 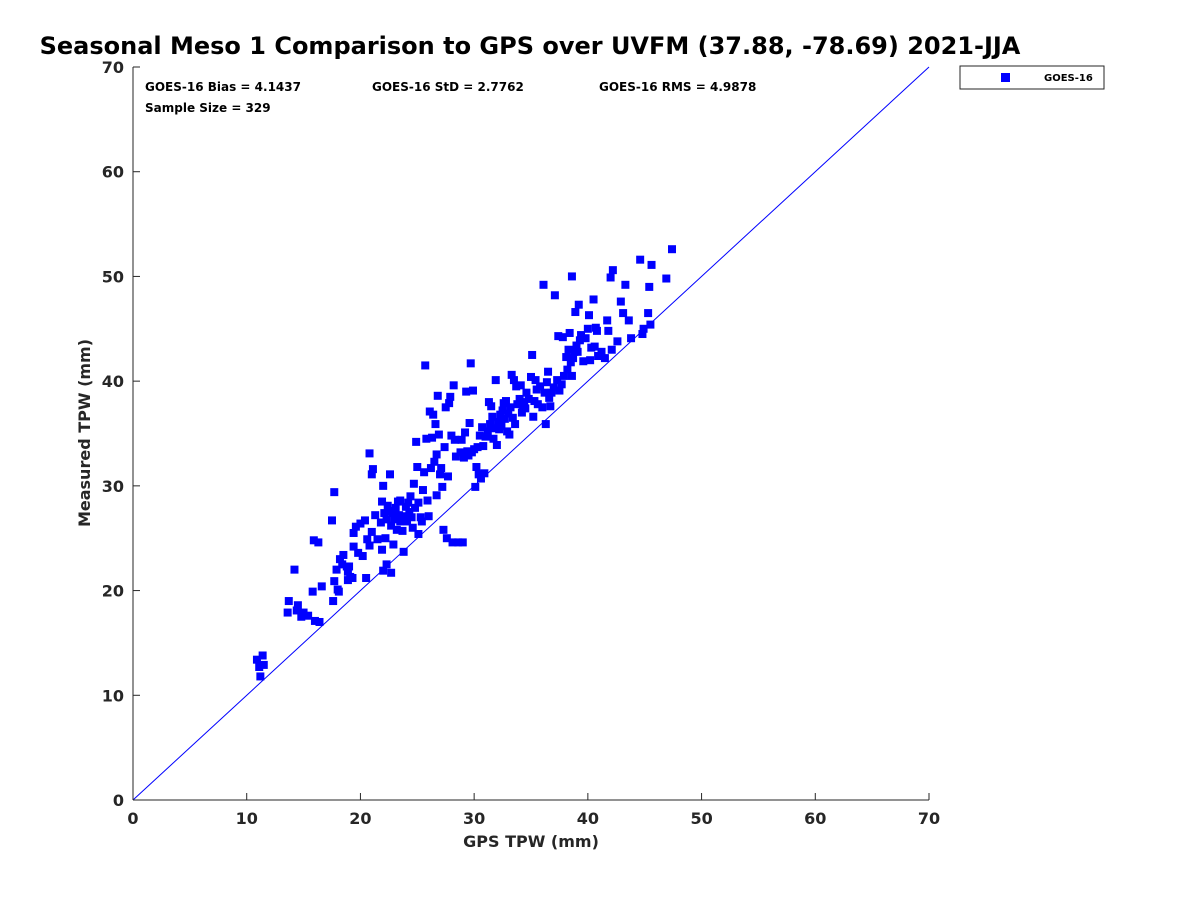 What do you see at coordinates (815, 818) in the screenshot?
I see `x-tick-label: 60` at bounding box center [815, 818].